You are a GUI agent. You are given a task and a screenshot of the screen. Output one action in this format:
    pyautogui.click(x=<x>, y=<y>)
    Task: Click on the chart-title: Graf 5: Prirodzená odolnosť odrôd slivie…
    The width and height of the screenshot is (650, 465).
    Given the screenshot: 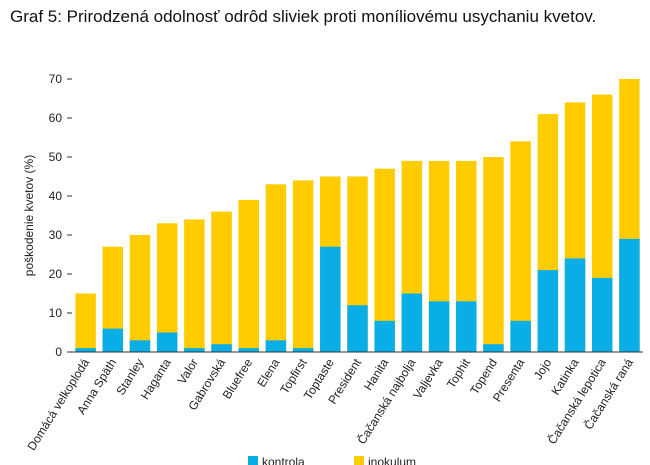 What is the action you would take?
    pyautogui.click(x=303, y=16)
    